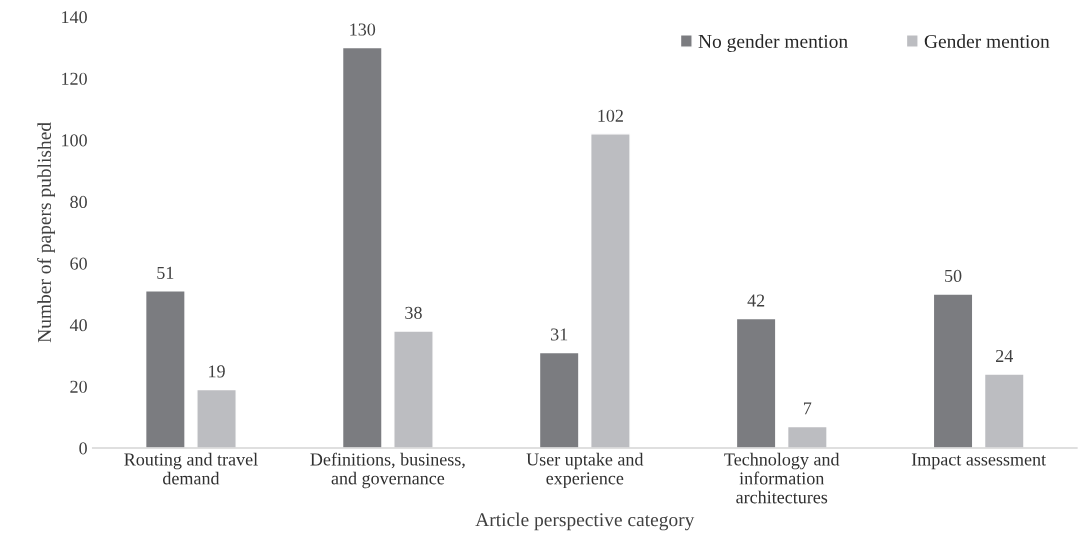 The width and height of the screenshot is (1088, 560). Describe the element at coordinates (217, 371) in the screenshot. I see `data-label: 19` at that location.